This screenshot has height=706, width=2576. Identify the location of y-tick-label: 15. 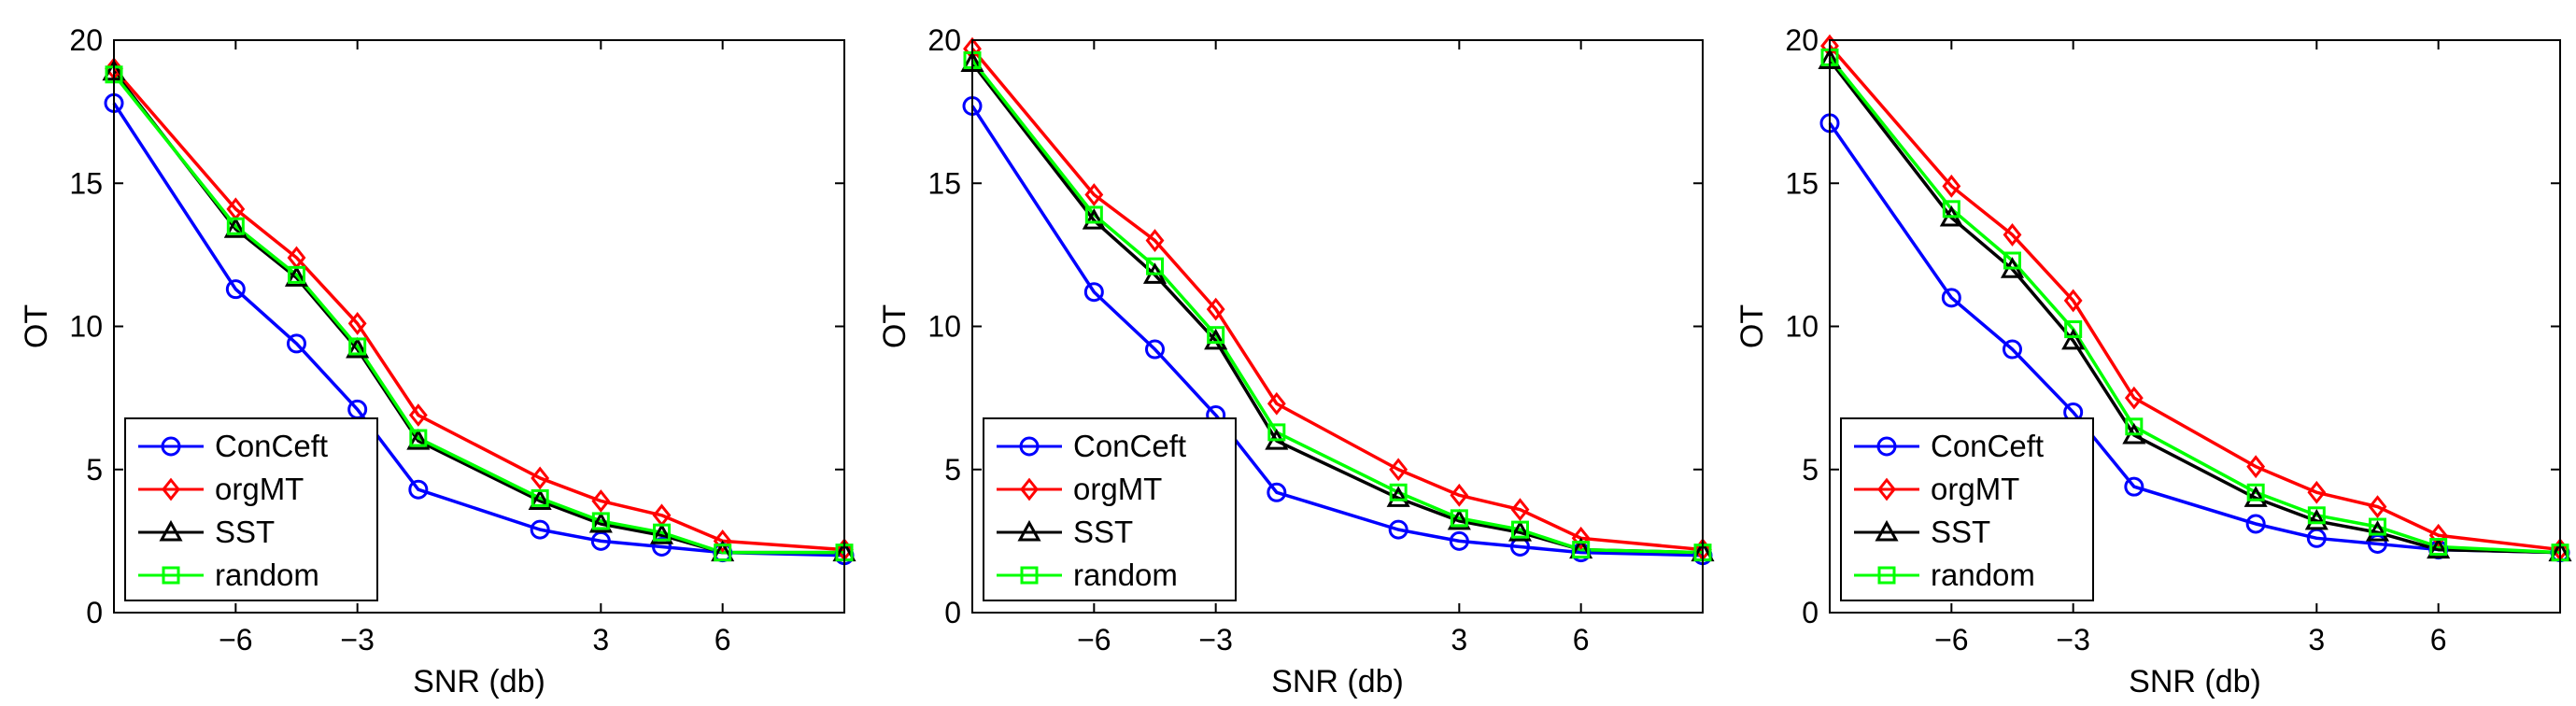
(944, 183).